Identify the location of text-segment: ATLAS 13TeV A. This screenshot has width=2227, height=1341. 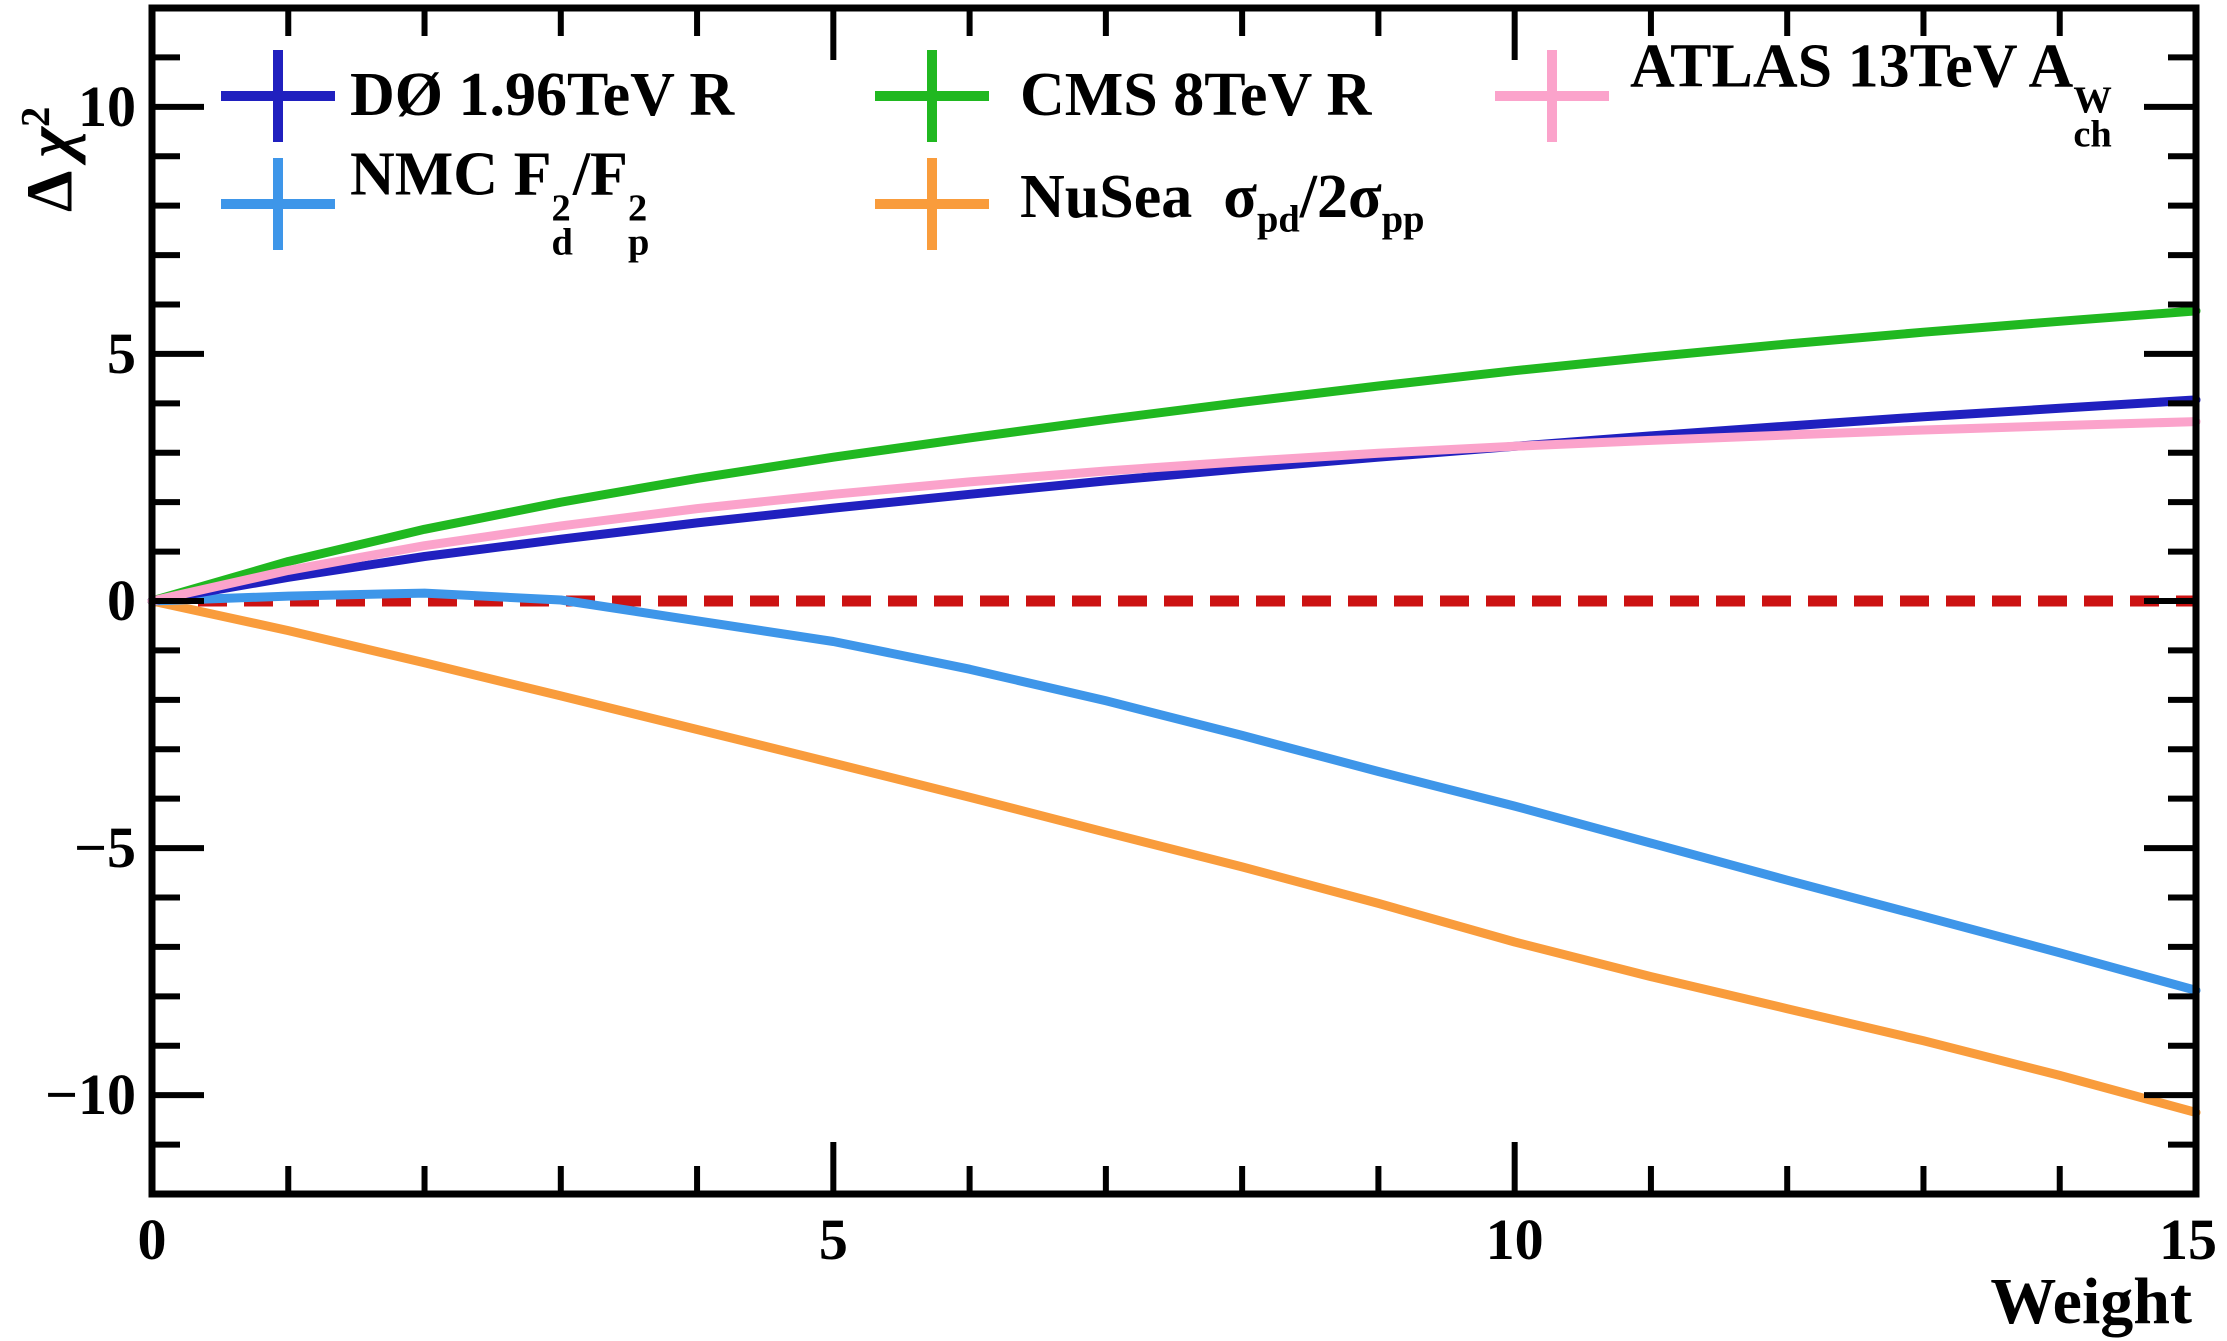
(1852, 66).